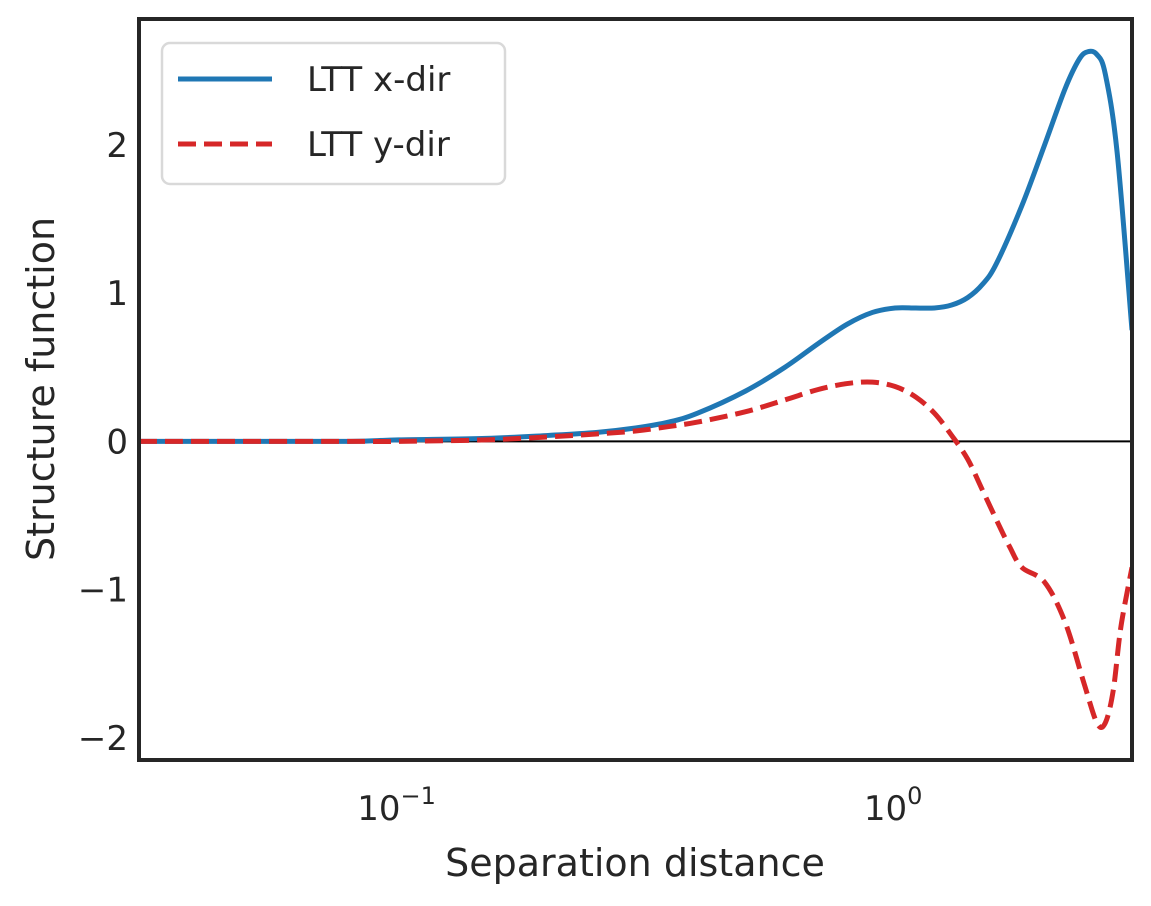  Describe the element at coordinates (378, 145) in the screenshot. I see `legend-label-ltt-y-dir: LTT y-dir` at that location.